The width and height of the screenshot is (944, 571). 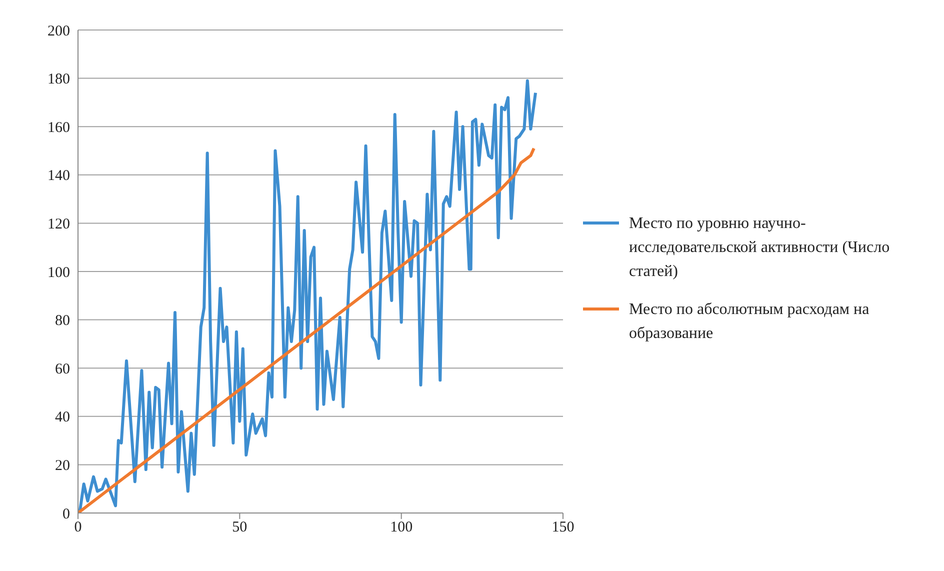 I want to click on y-tick-label: 0, so click(x=66, y=514).